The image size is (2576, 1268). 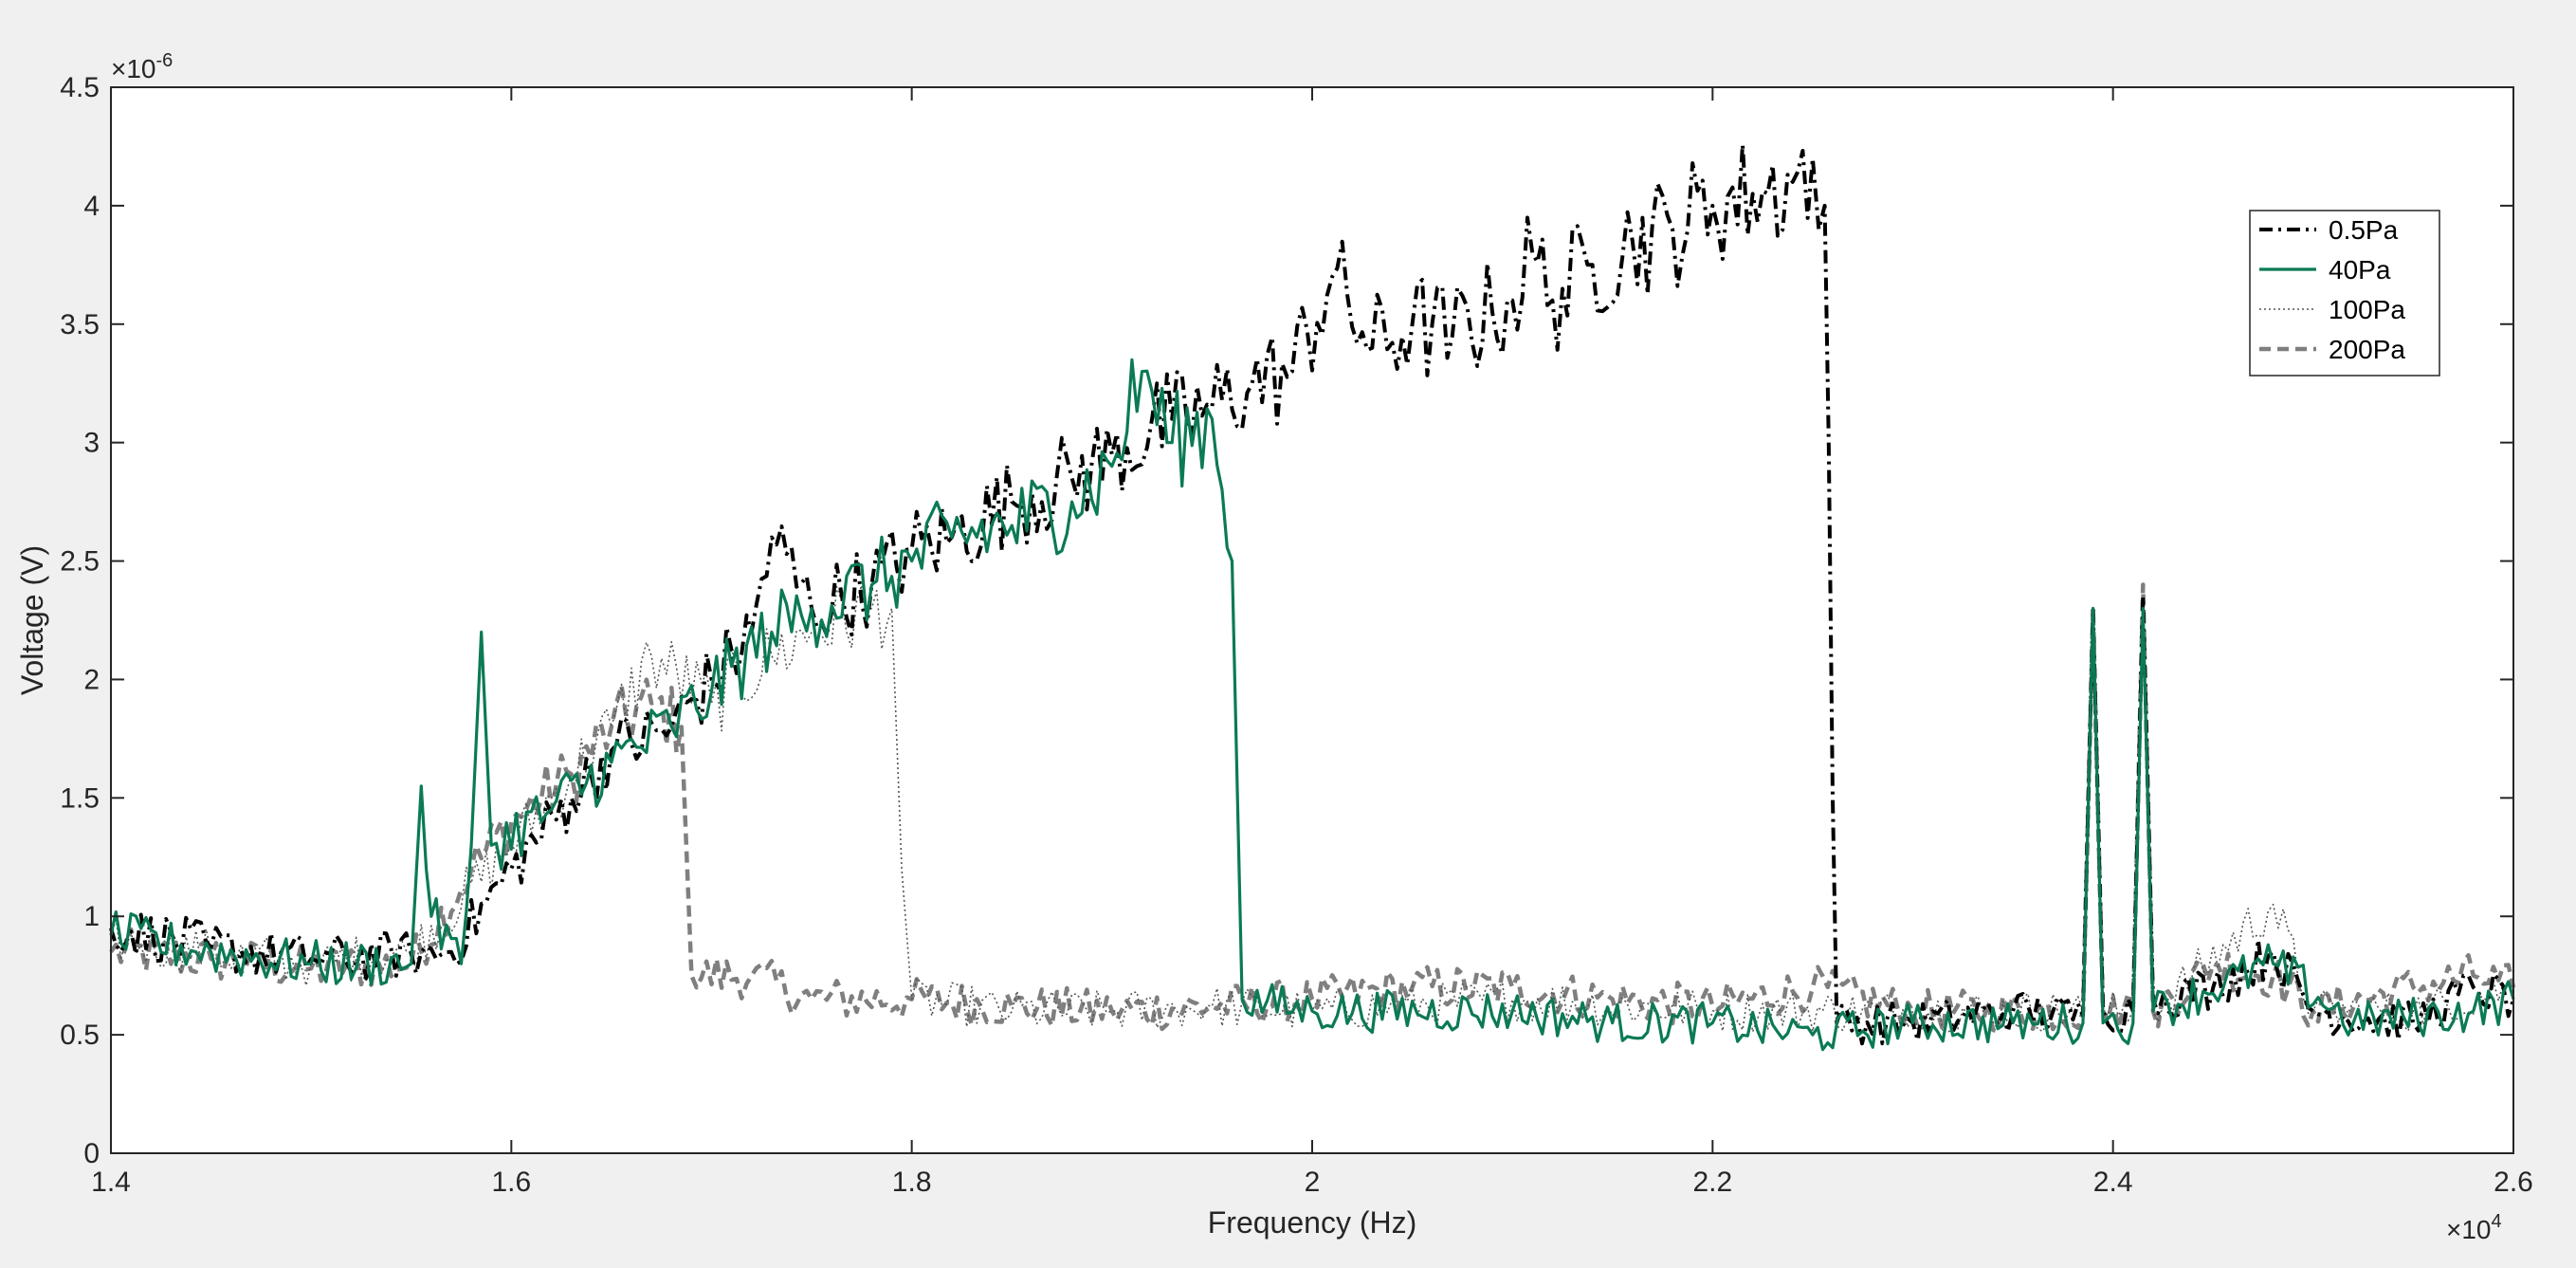 I want to click on x-tick-label: 2.6, so click(x=2513, y=1183).